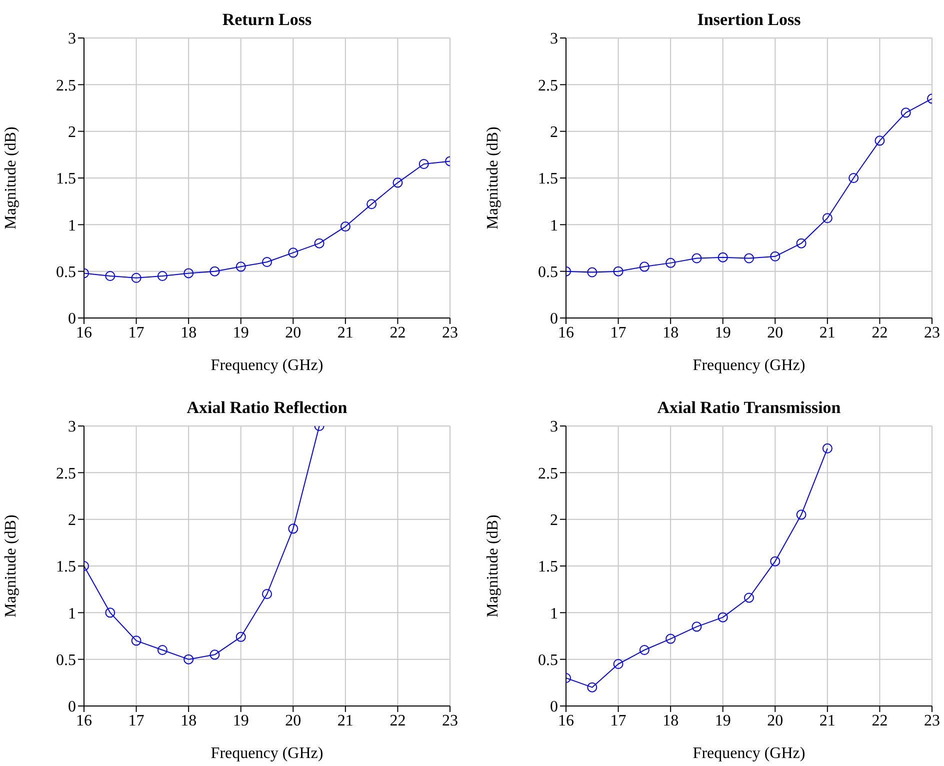 The height and width of the screenshot is (766, 944). What do you see at coordinates (749, 408) in the screenshot?
I see `chart-title: Axial Ratio Transmission` at bounding box center [749, 408].